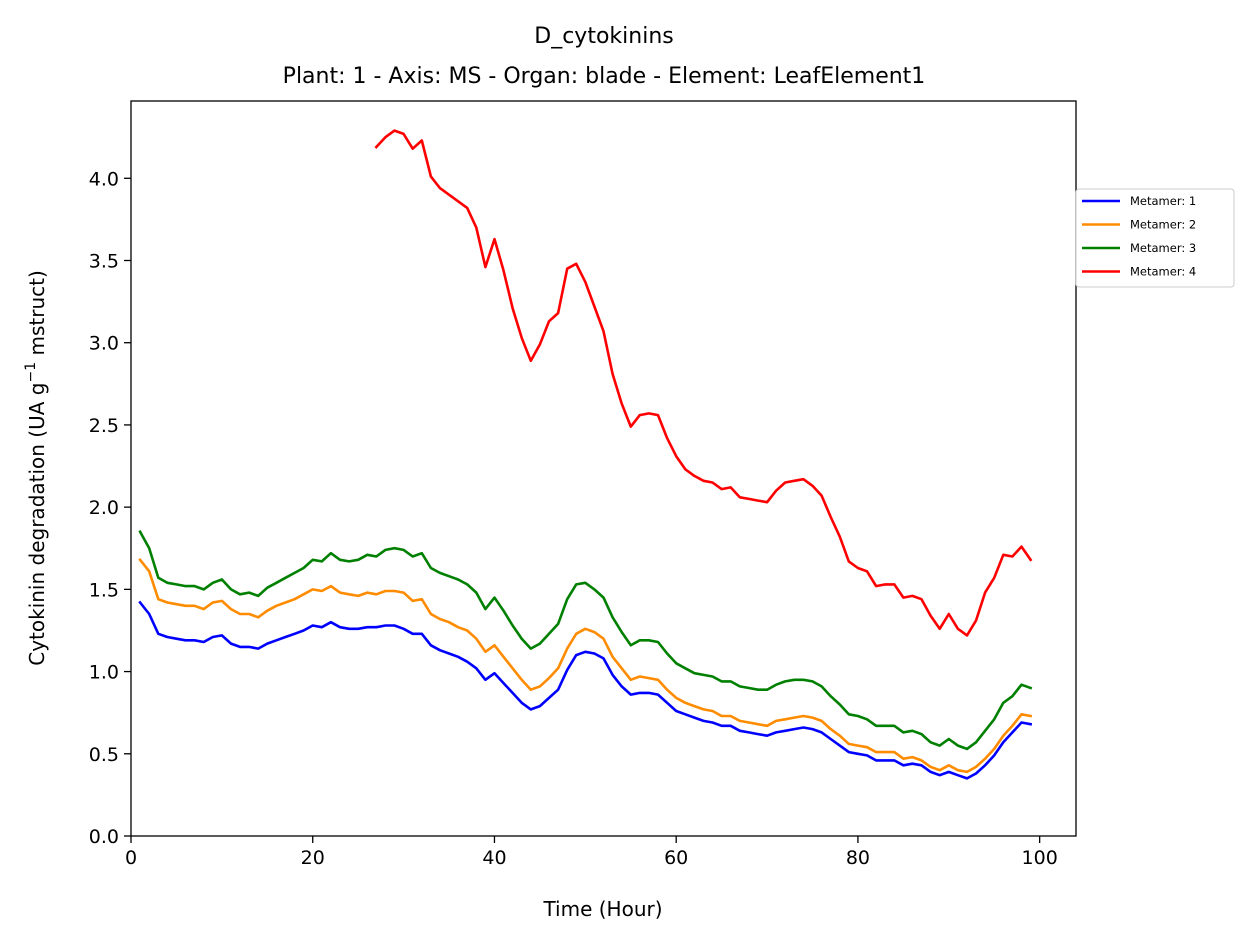  What do you see at coordinates (603, 36) in the screenshot?
I see `chart-title: D_cytokinins` at bounding box center [603, 36].